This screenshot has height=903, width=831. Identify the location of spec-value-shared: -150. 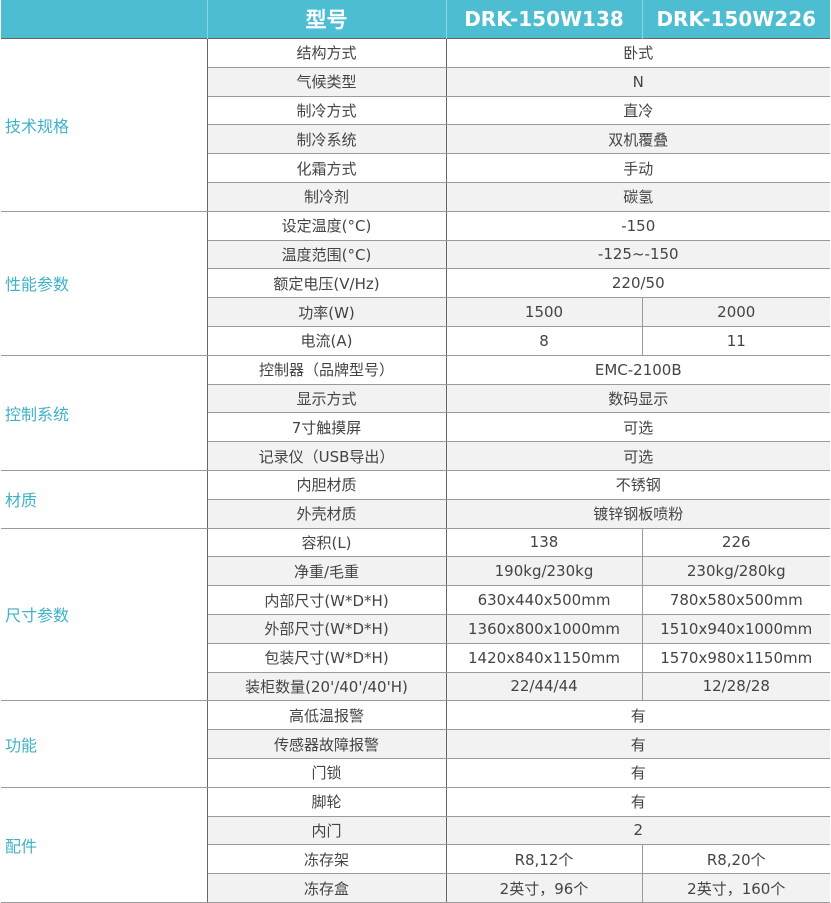
(638, 225).